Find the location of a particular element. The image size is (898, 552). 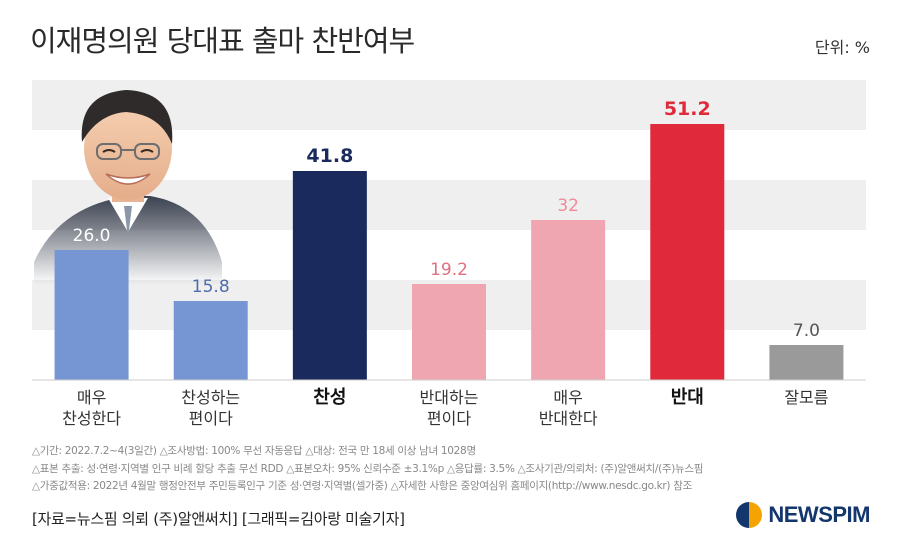

bar-value-label: 15.8 is located at coordinates (211, 287).